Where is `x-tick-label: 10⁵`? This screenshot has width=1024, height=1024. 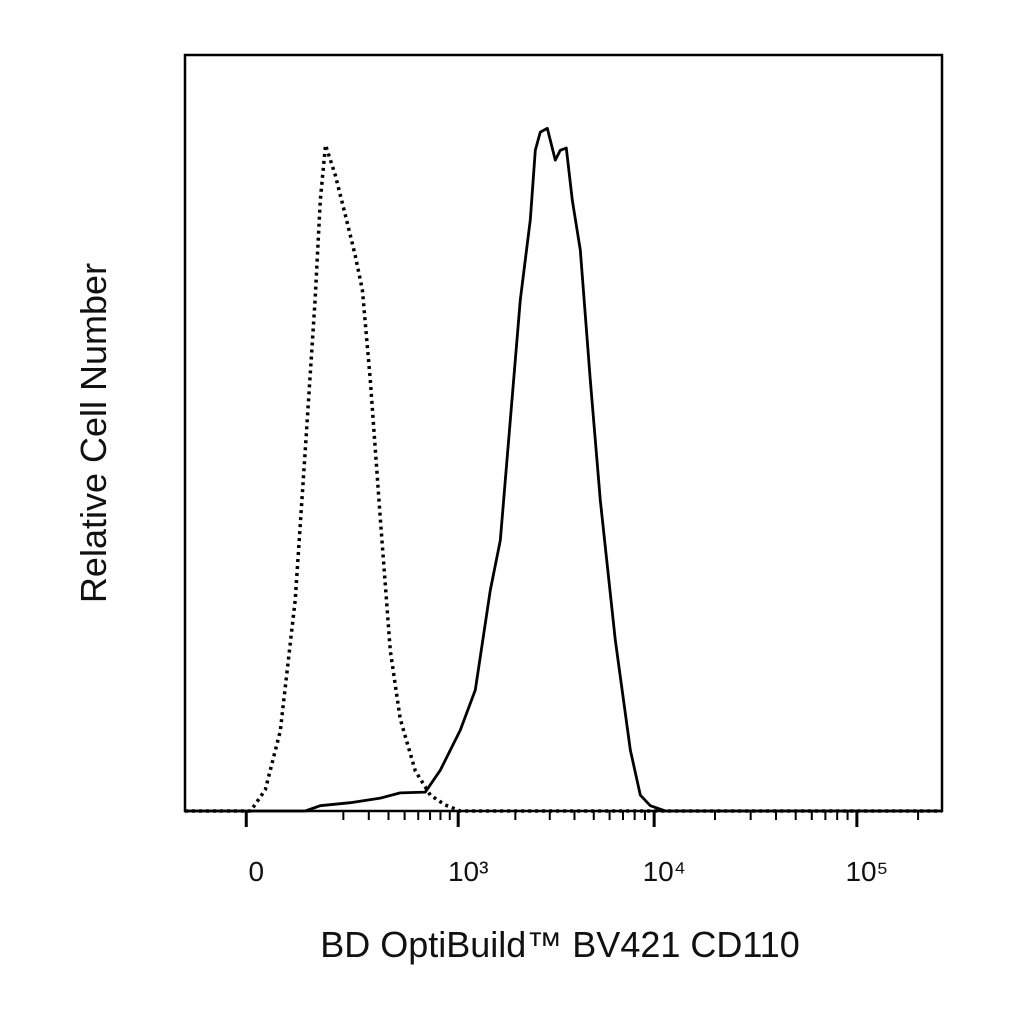
x-tick-label: 10⁵ is located at coordinates (866, 871).